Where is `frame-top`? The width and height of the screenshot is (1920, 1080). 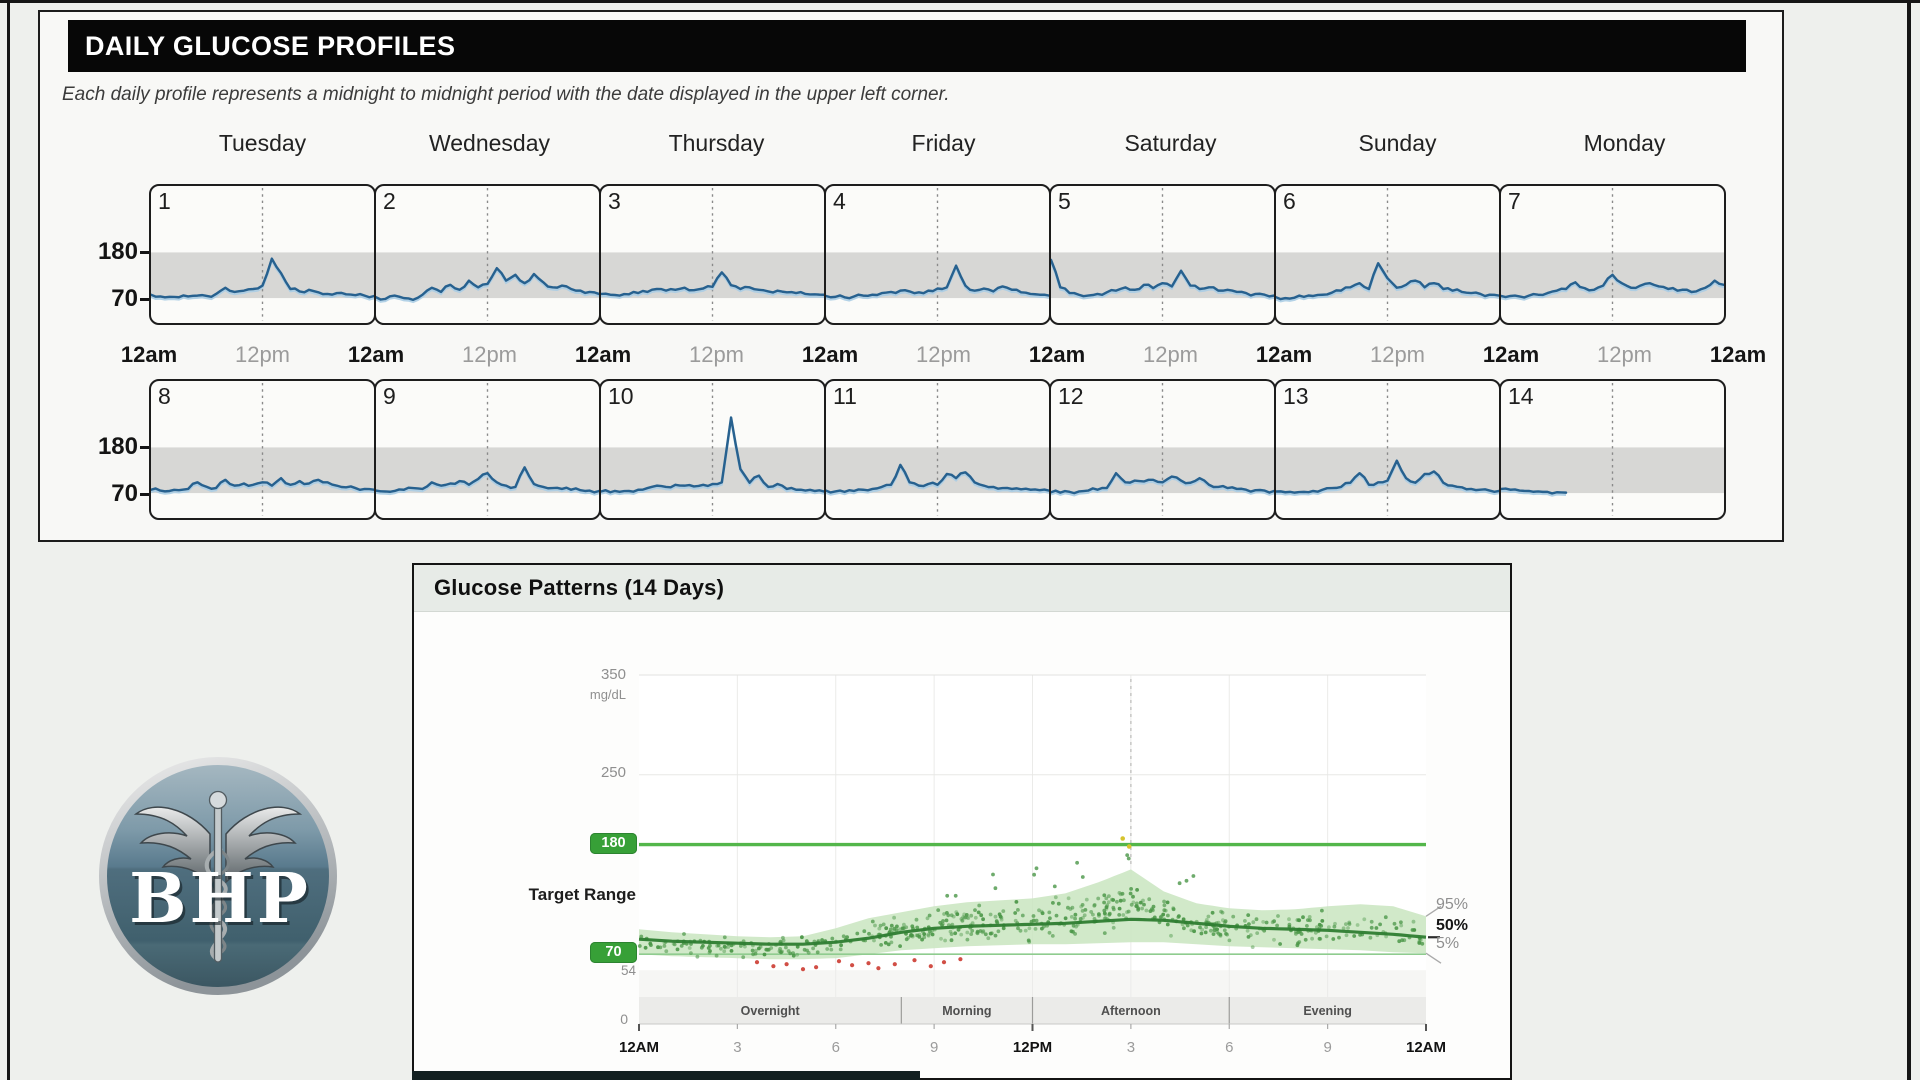
frame-top is located at coordinates (960, 1).